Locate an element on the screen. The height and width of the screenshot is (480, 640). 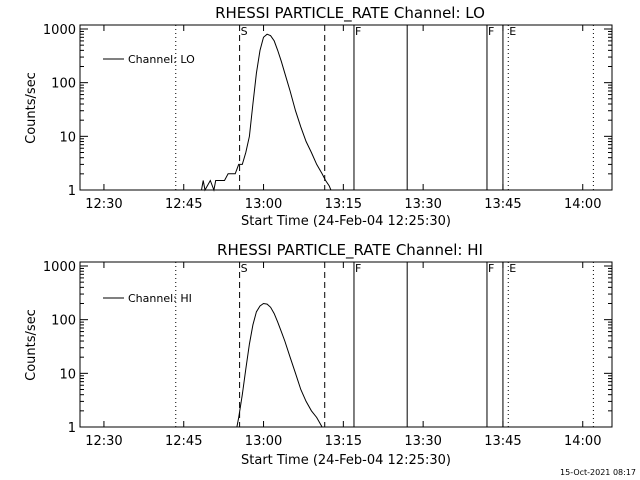
chart-title: RHESSI PARTICLE_RATE Channel: LO is located at coordinates (350, 13).